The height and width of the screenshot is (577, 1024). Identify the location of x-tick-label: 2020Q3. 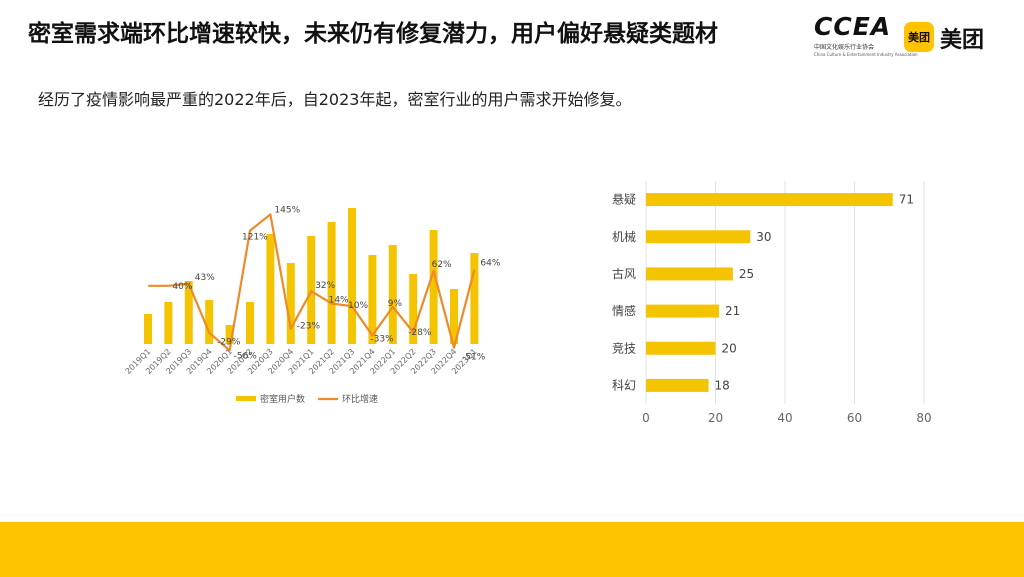
(260, 361).